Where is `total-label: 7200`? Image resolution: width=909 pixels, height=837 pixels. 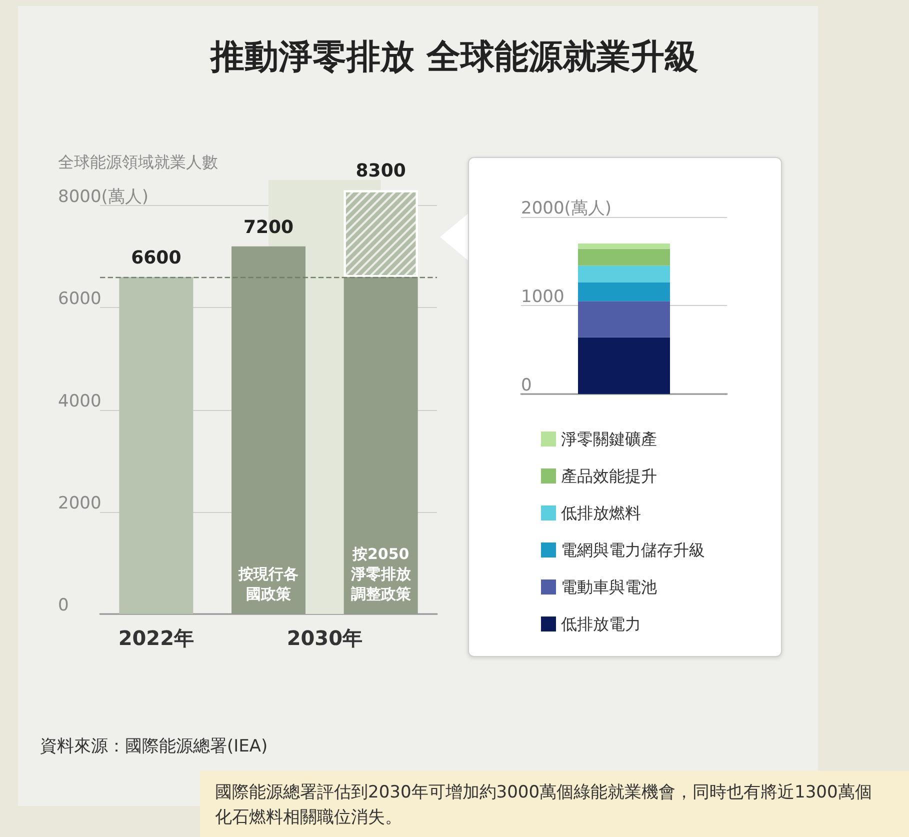 total-label: 7200 is located at coordinates (268, 227).